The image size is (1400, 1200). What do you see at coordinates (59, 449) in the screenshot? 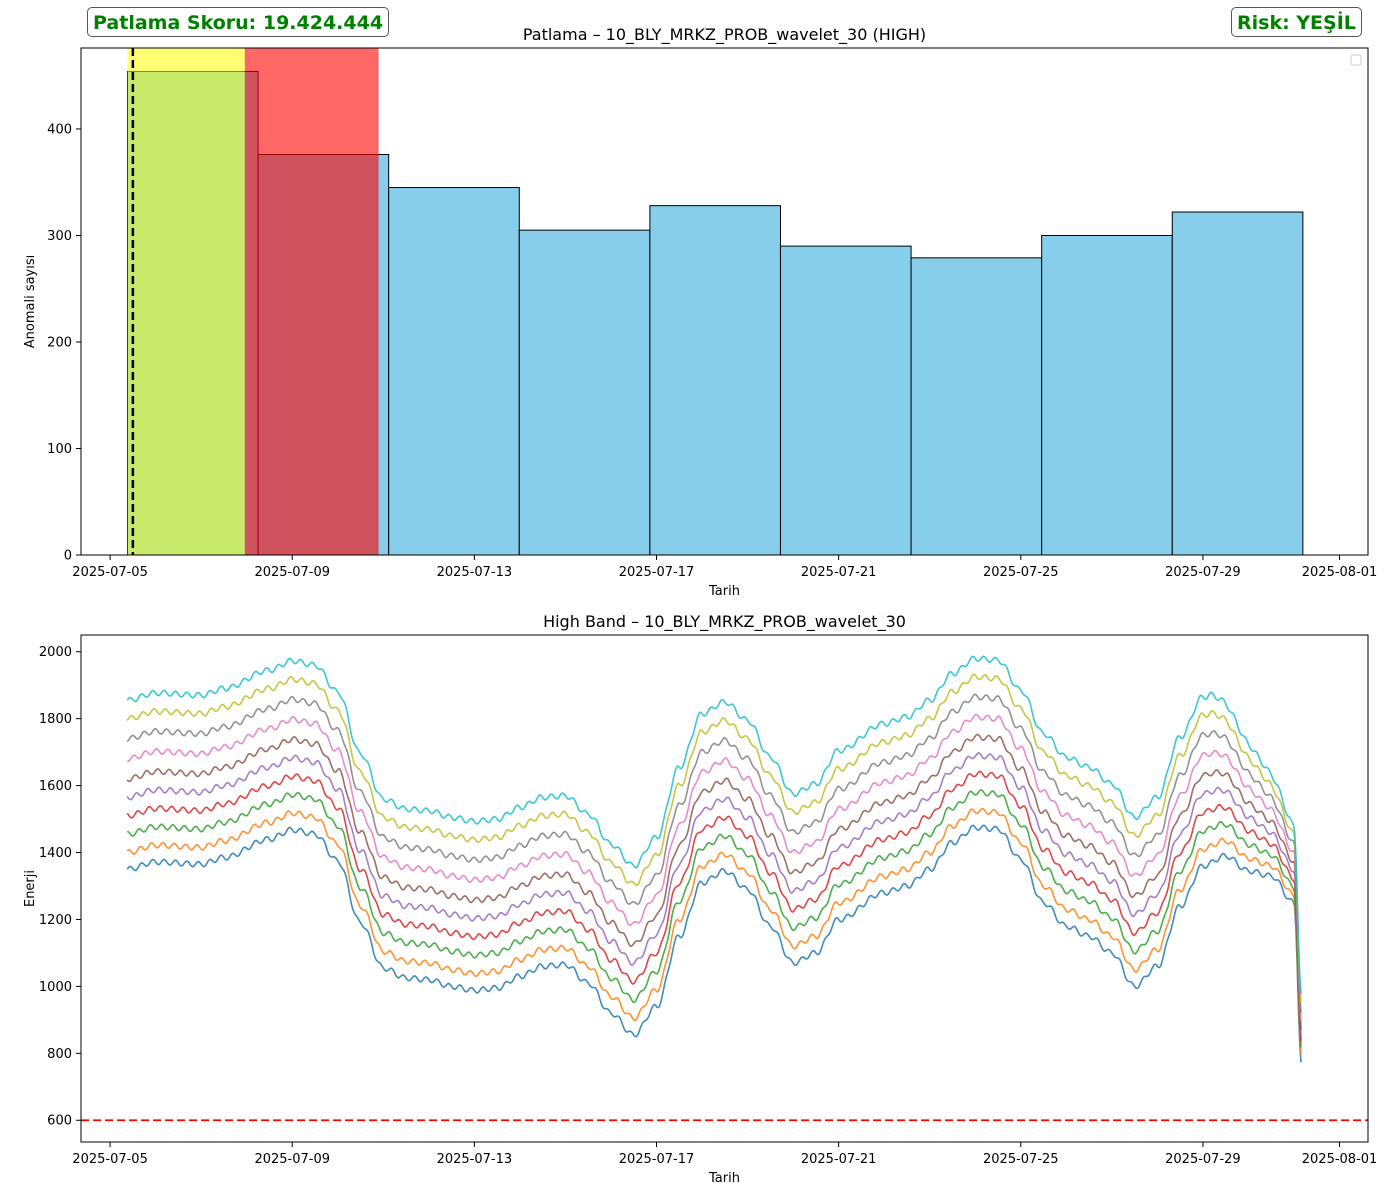
I see `bar-chart-ytick-label: 100` at bounding box center [59, 449].